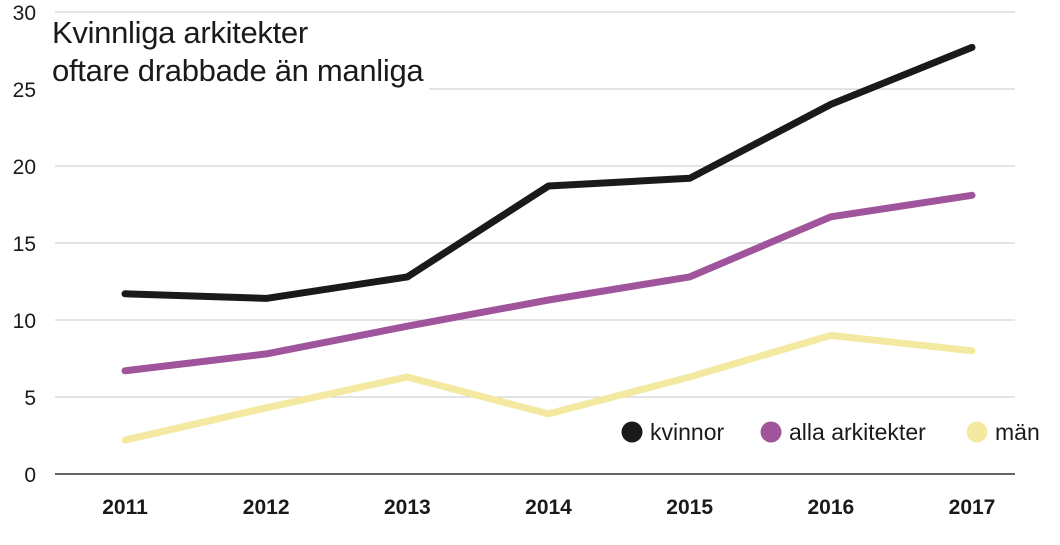 The width and height of the screenshot is (1060, 545). I want to click on x-tick-label-2016: 2016, so click(830, 507).